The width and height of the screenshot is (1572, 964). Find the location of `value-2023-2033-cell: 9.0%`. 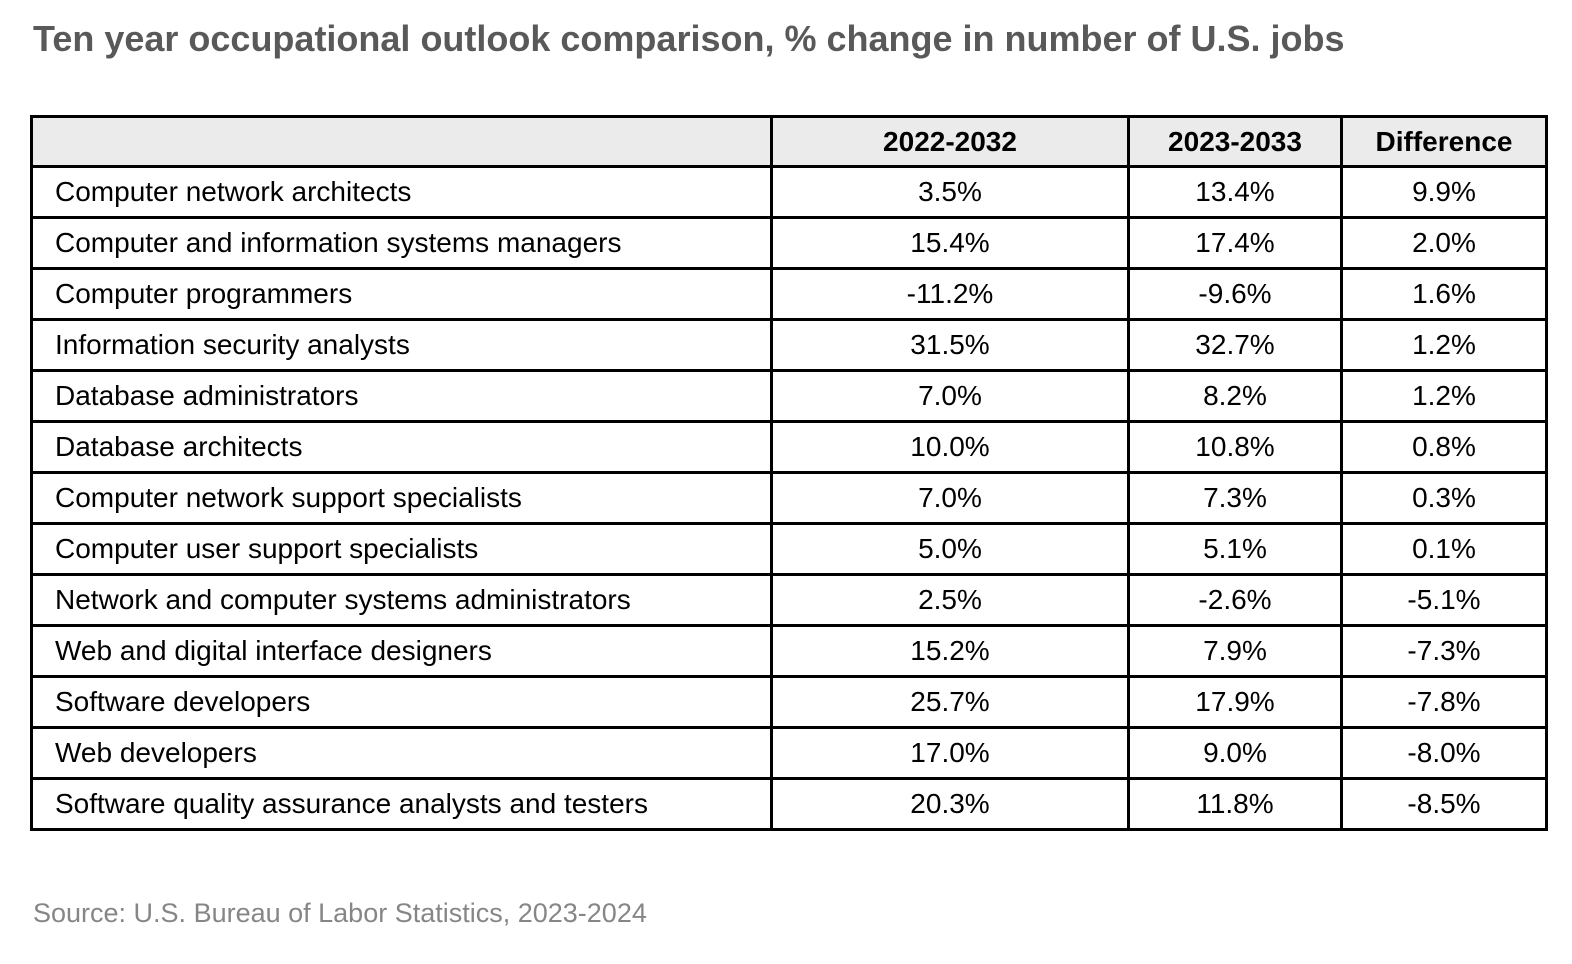

value-2023-2033-cell: 9.0% is located at coordinates (1235, 753).